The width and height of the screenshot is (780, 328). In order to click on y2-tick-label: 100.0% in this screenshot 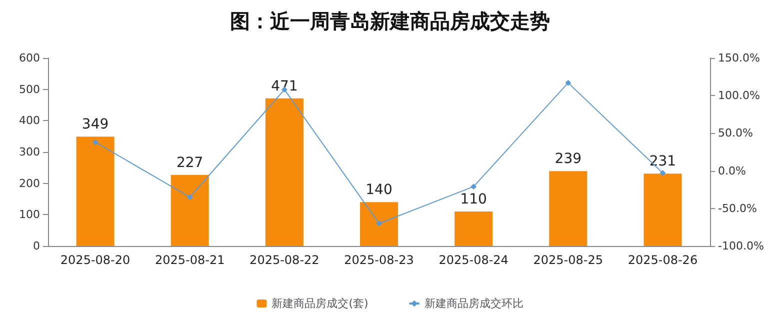, I will do `click(739, 95)`.